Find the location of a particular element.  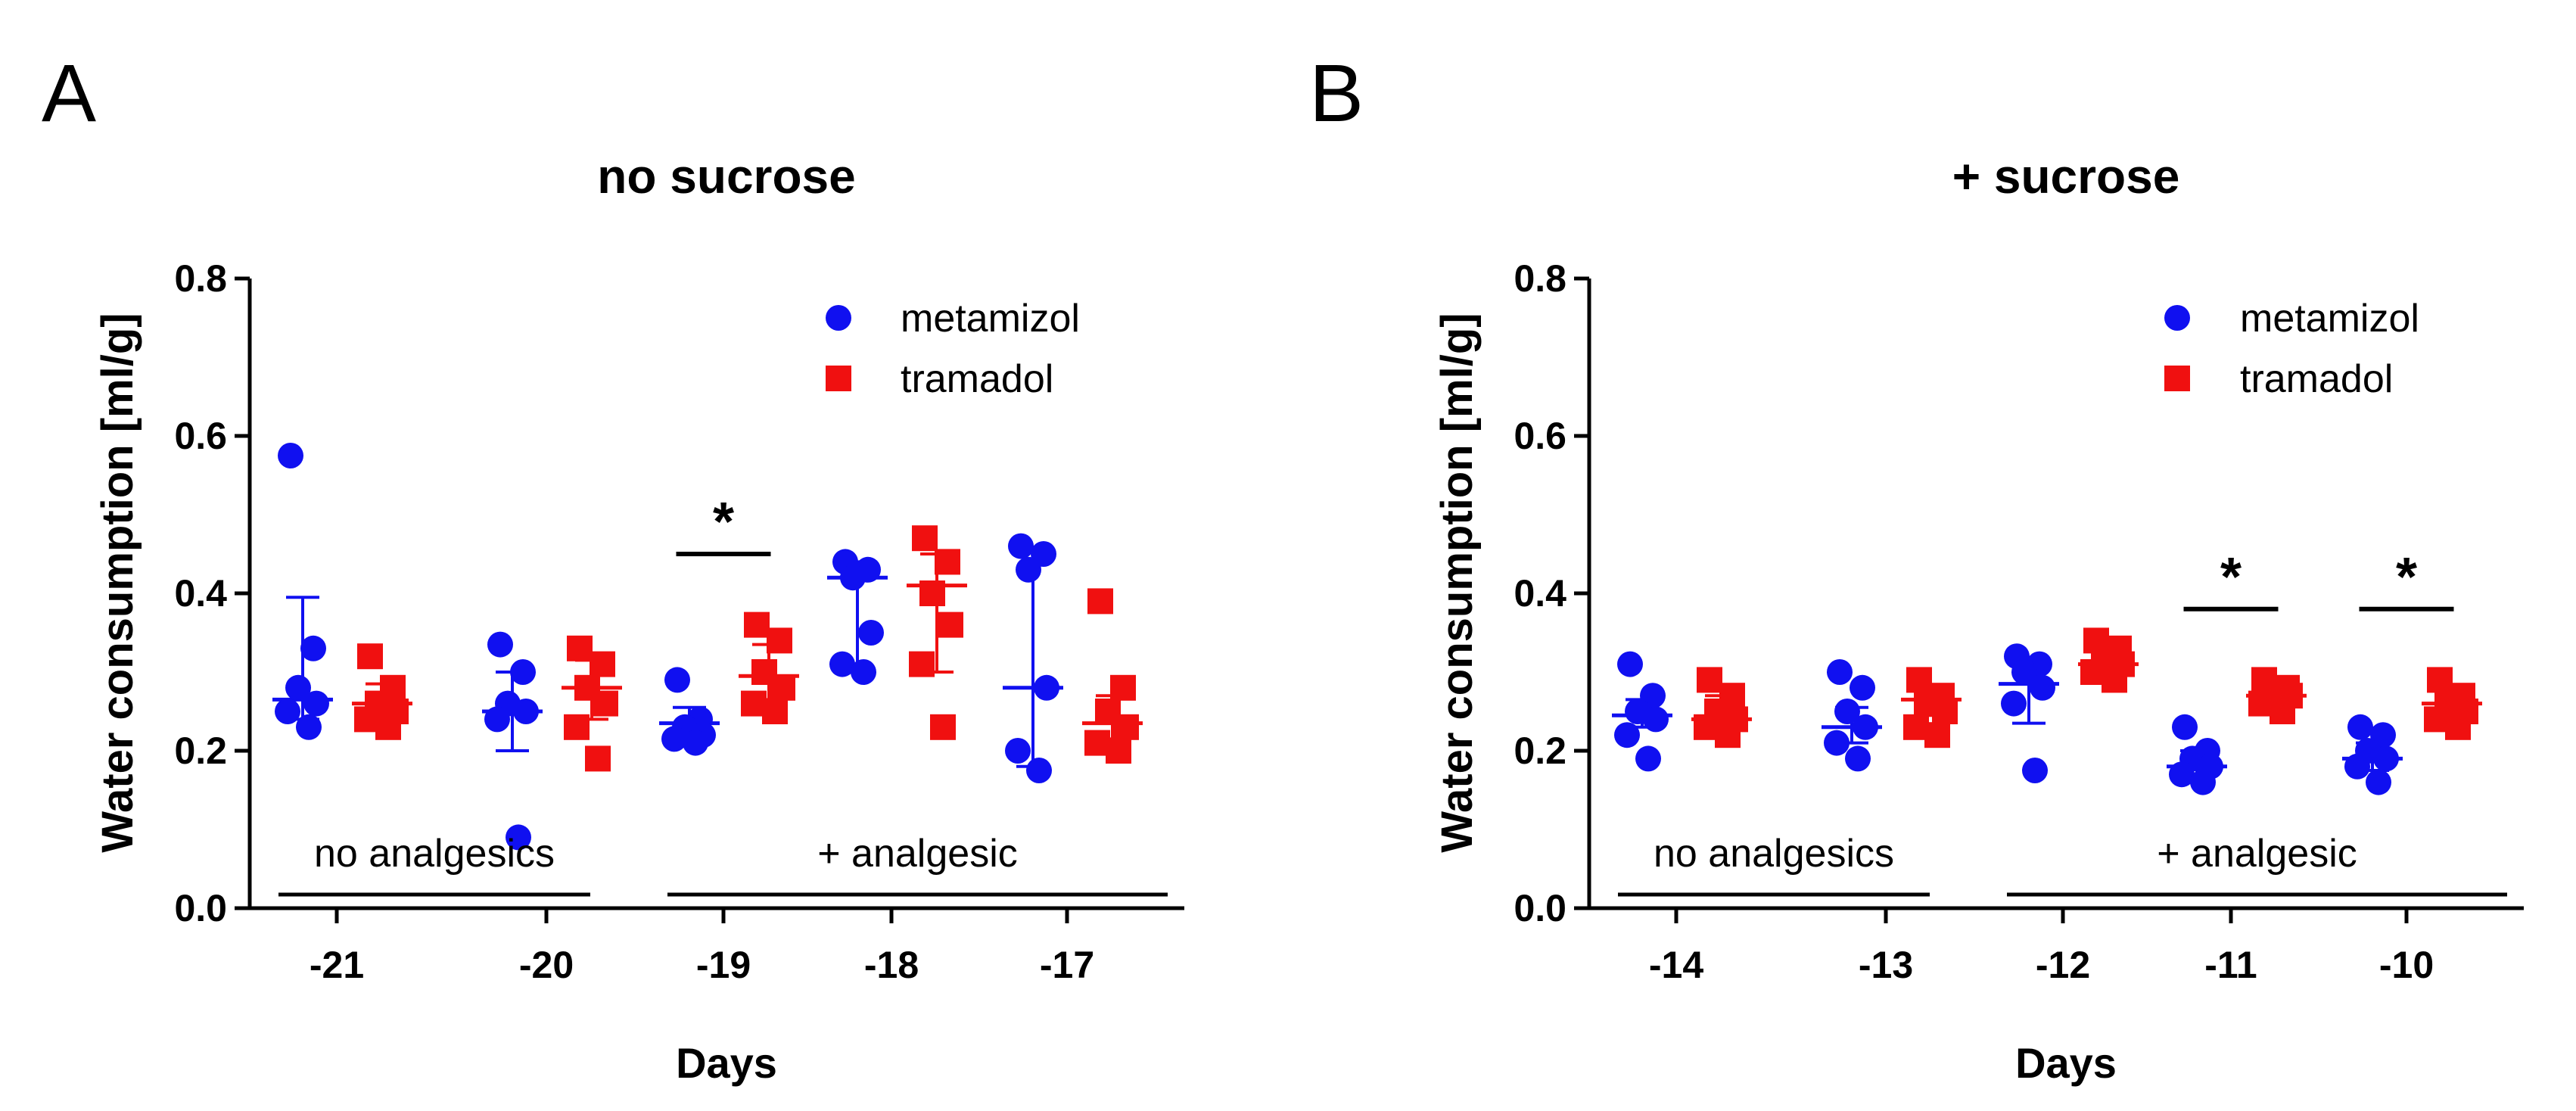

y-tick-label: 0.6 is located at coordinates (1540, 436).